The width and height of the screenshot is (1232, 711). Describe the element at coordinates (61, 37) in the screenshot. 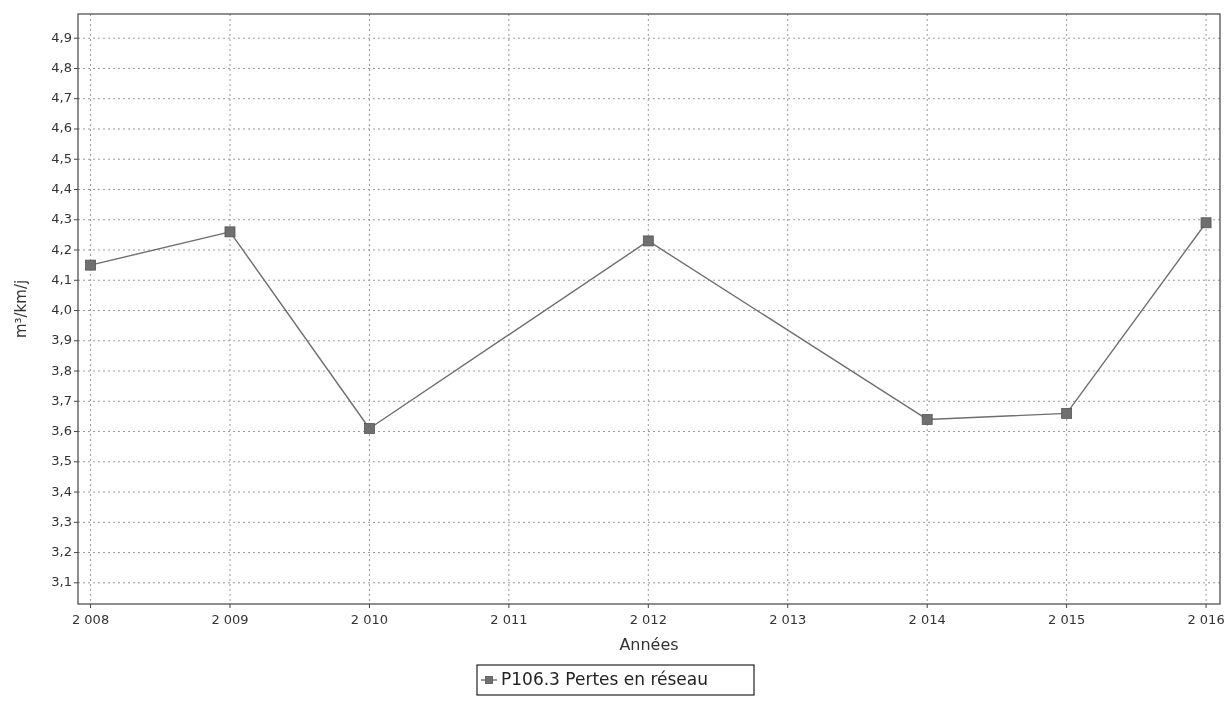

I see `y-tick-label: 4,9` at that location.